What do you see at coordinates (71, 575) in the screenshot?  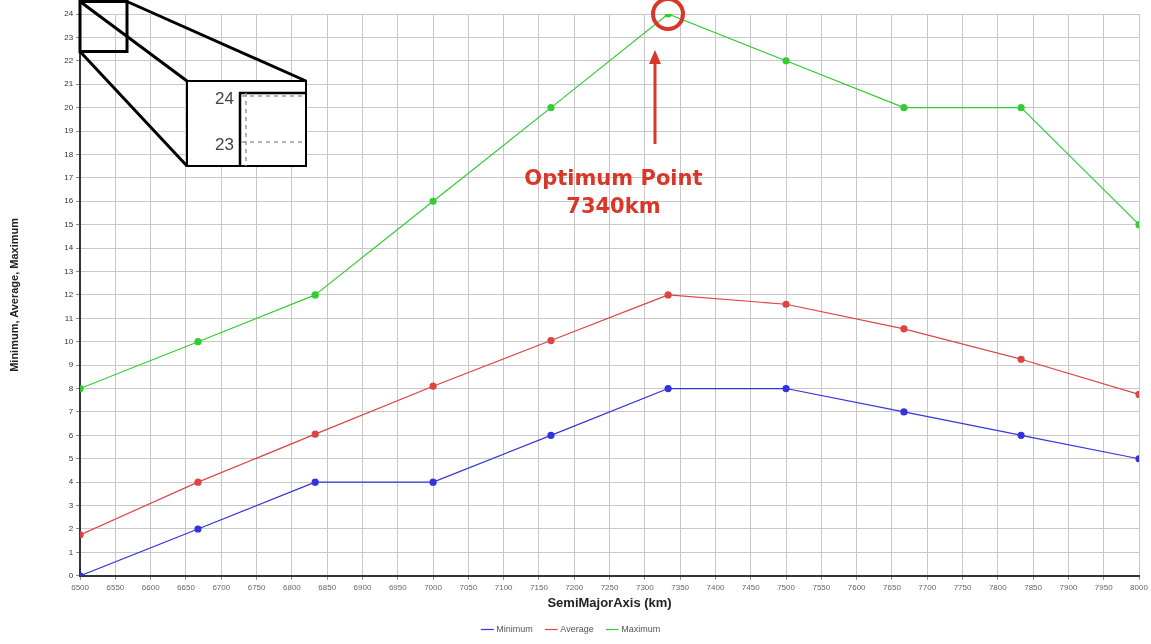 I see `y-tick-label: 0` at bounding box center [71, 575].